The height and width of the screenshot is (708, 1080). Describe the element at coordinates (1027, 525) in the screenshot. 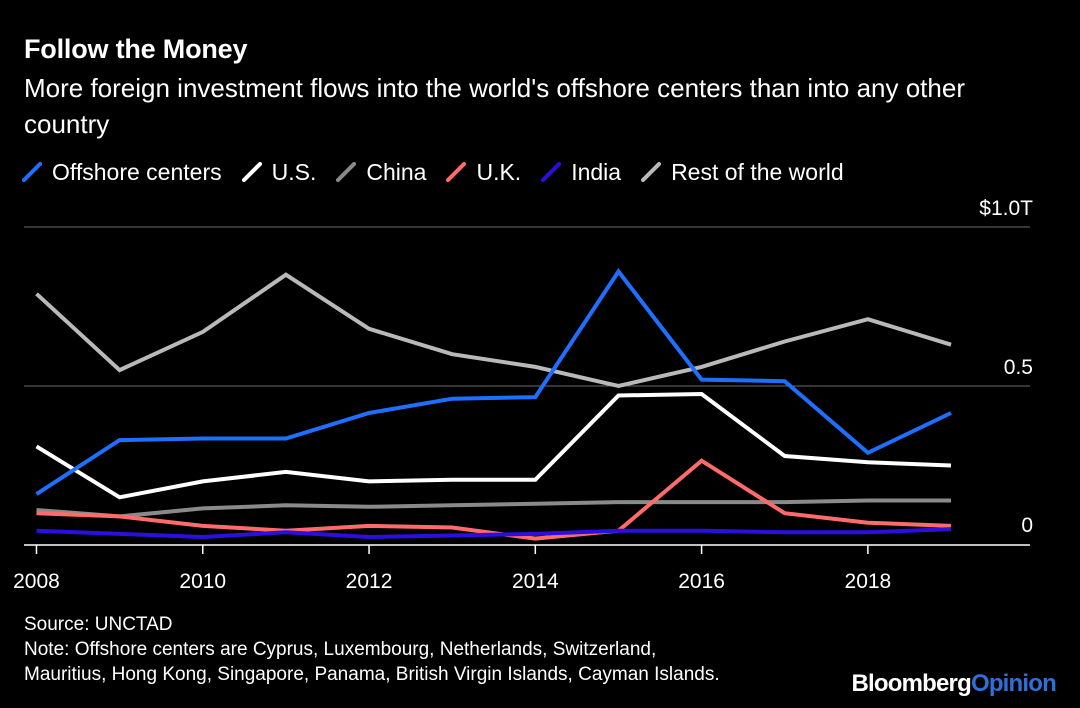

I see `y-tick-label: 0` at that location.